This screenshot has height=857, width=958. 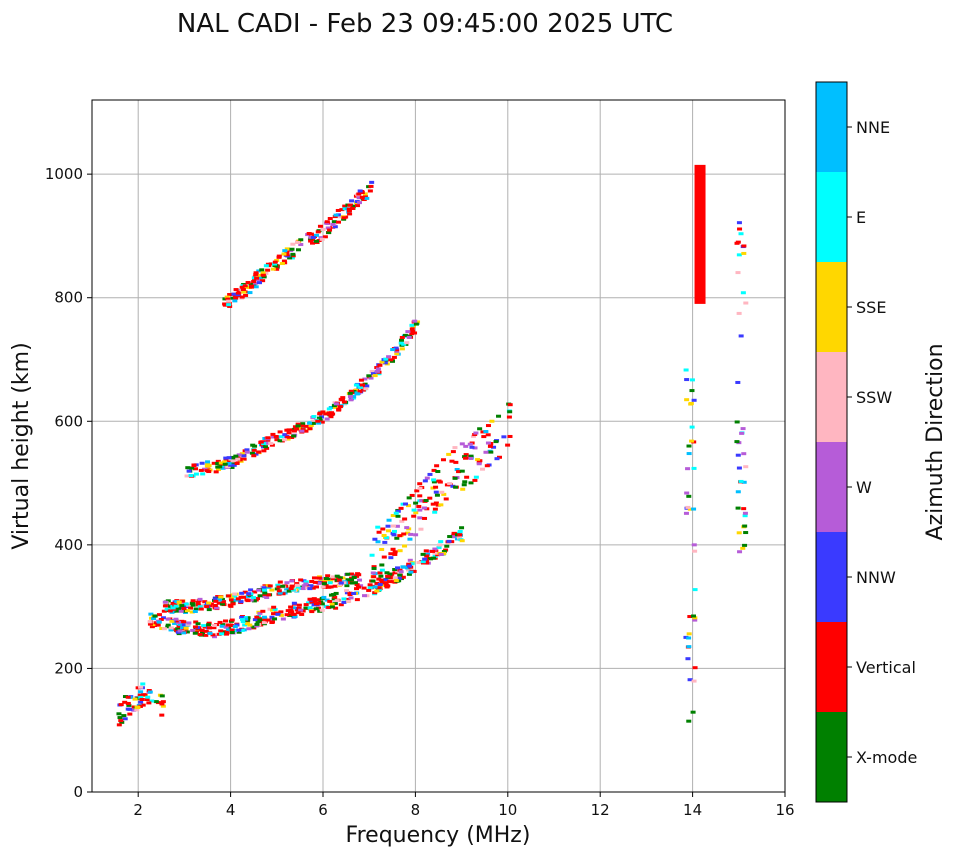 I want to click on y-tick-label: 400, so click(x=68, y=545).